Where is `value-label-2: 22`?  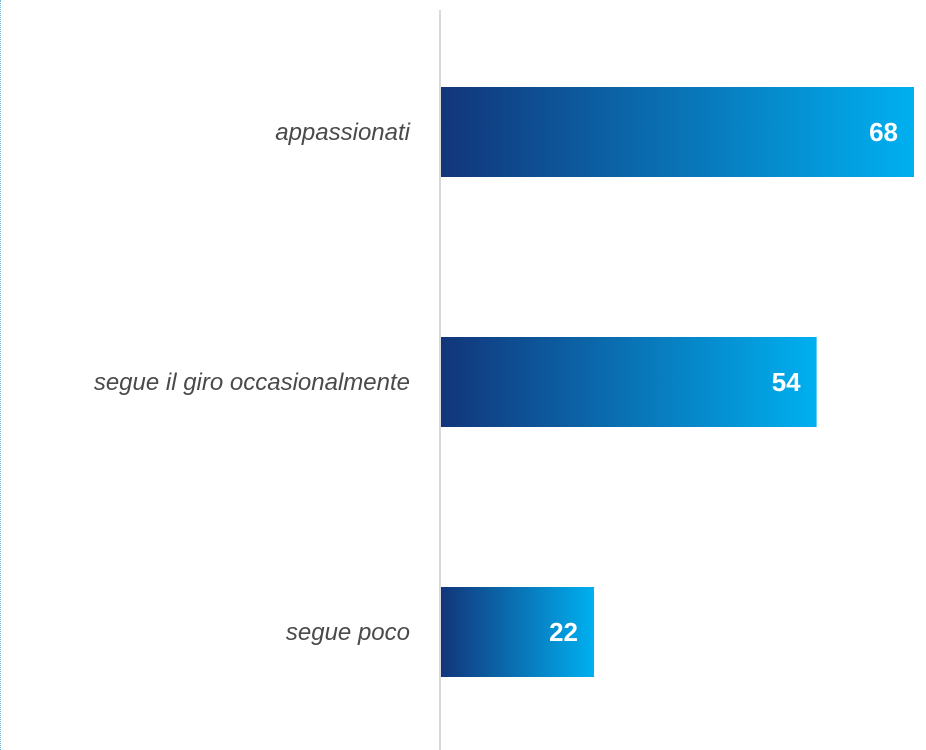 value-label-2: 22 is located at coordinates (563, 632).